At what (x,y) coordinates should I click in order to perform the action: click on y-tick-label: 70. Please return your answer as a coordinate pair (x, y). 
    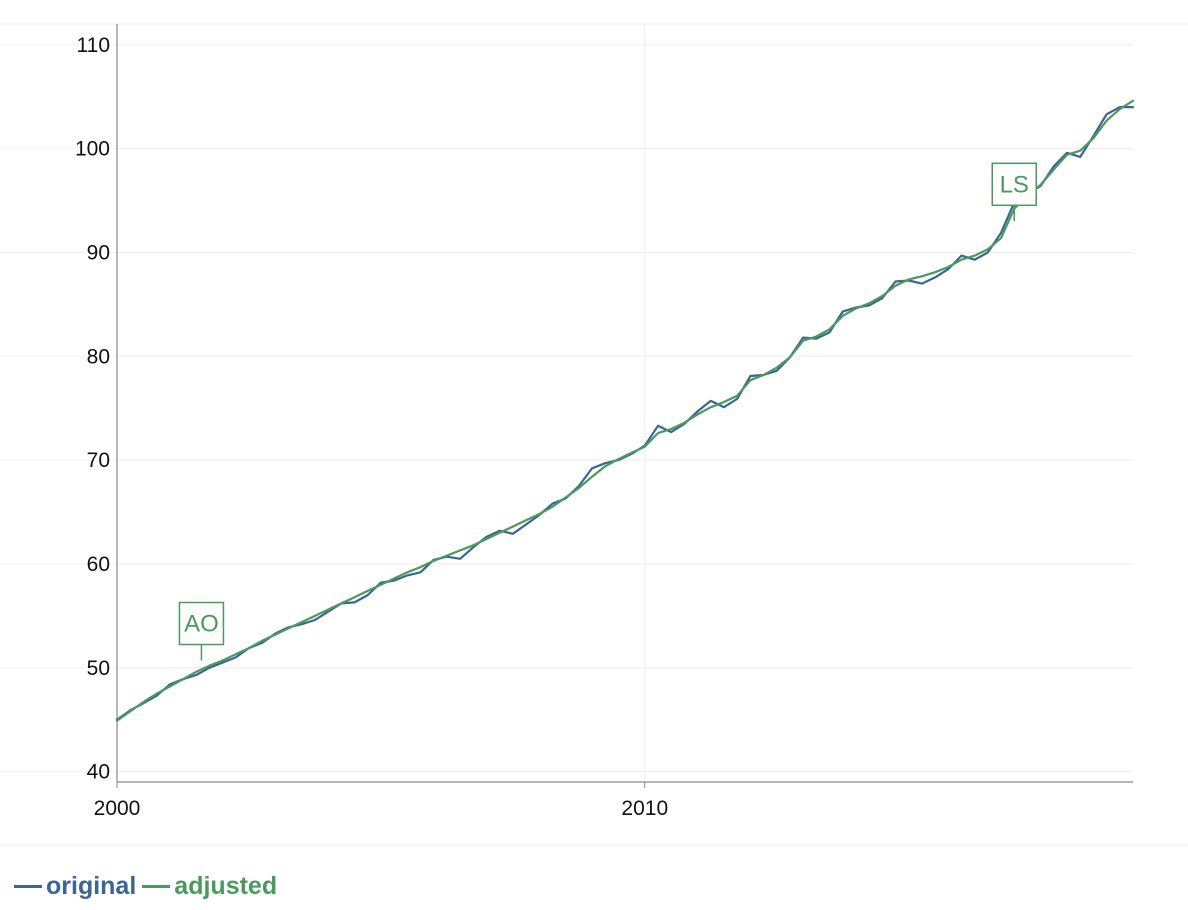
    Looking at the image, I should click on (98, 460).